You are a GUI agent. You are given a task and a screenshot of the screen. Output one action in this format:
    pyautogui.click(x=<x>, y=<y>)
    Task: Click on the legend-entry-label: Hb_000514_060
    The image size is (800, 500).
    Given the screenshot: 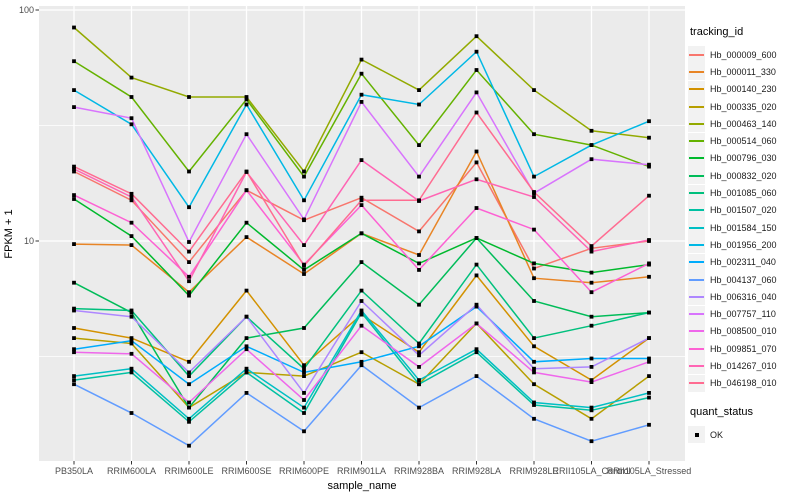 What is the action you would take?
    pyautogui.click(x=743, y=141)
    